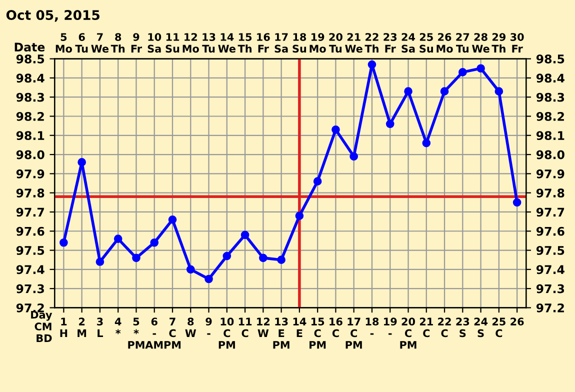 This screenshot has width=575, height=392. What do you see at coordinates (30, 59) in the screenshot?
I see `y-tick-label: 98.5` at bounding box center [30, 59].